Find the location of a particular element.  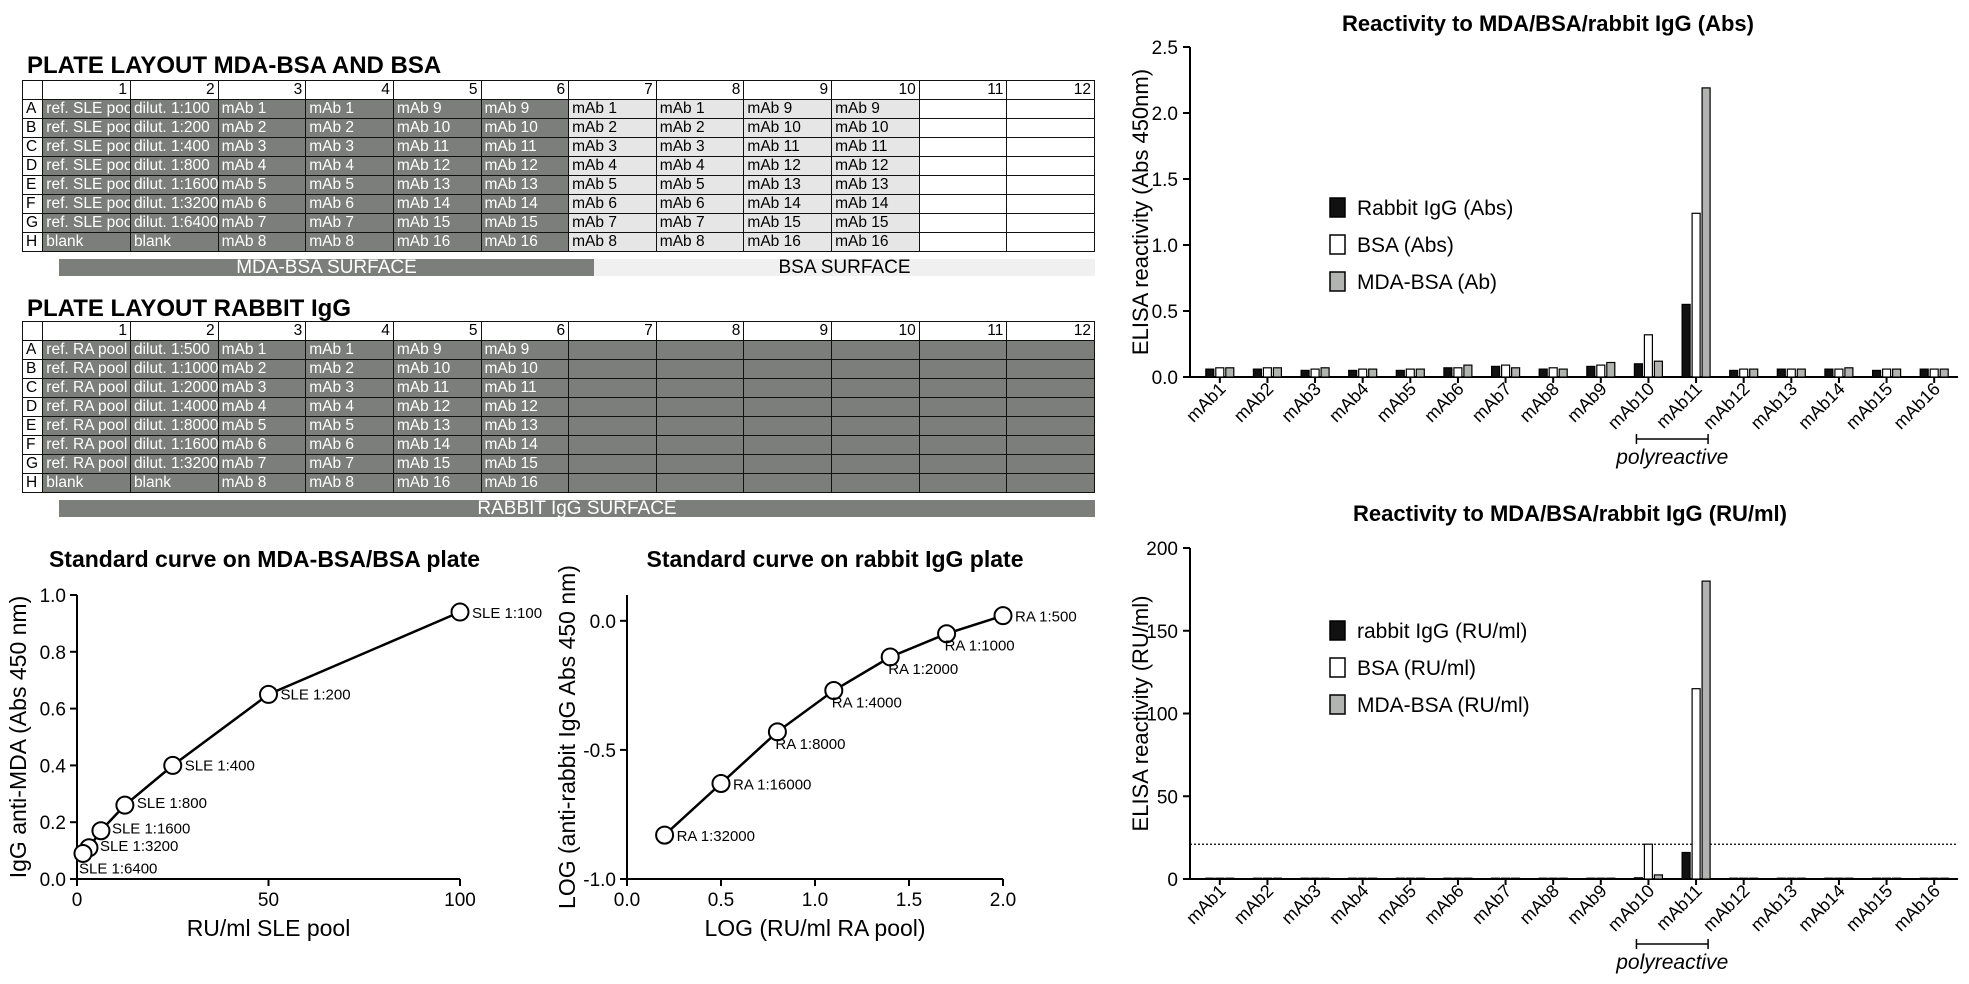

std-rabbit-x-tick-label: 0.0 is located at coordinates (627, 900).